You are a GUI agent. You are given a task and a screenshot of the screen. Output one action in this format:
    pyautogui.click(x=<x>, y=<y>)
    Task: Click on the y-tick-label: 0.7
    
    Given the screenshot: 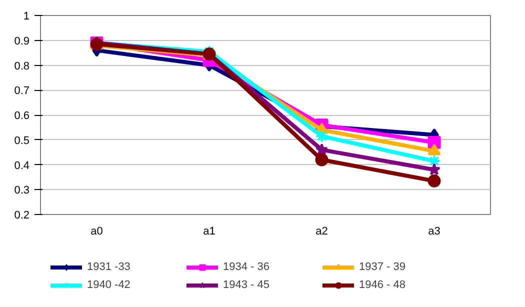 What is the action you would take?
    pyautogui.click(x=22, y=91)
    